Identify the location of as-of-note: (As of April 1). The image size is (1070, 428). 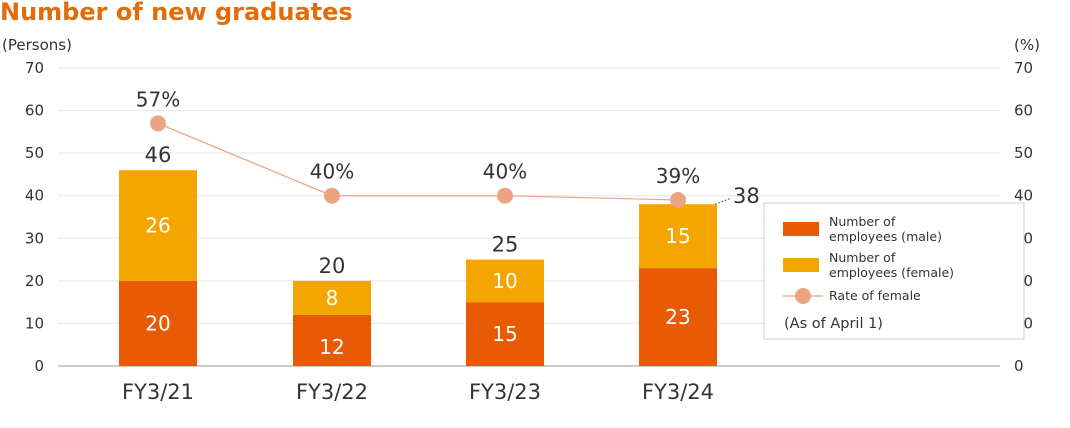
(833, 324).